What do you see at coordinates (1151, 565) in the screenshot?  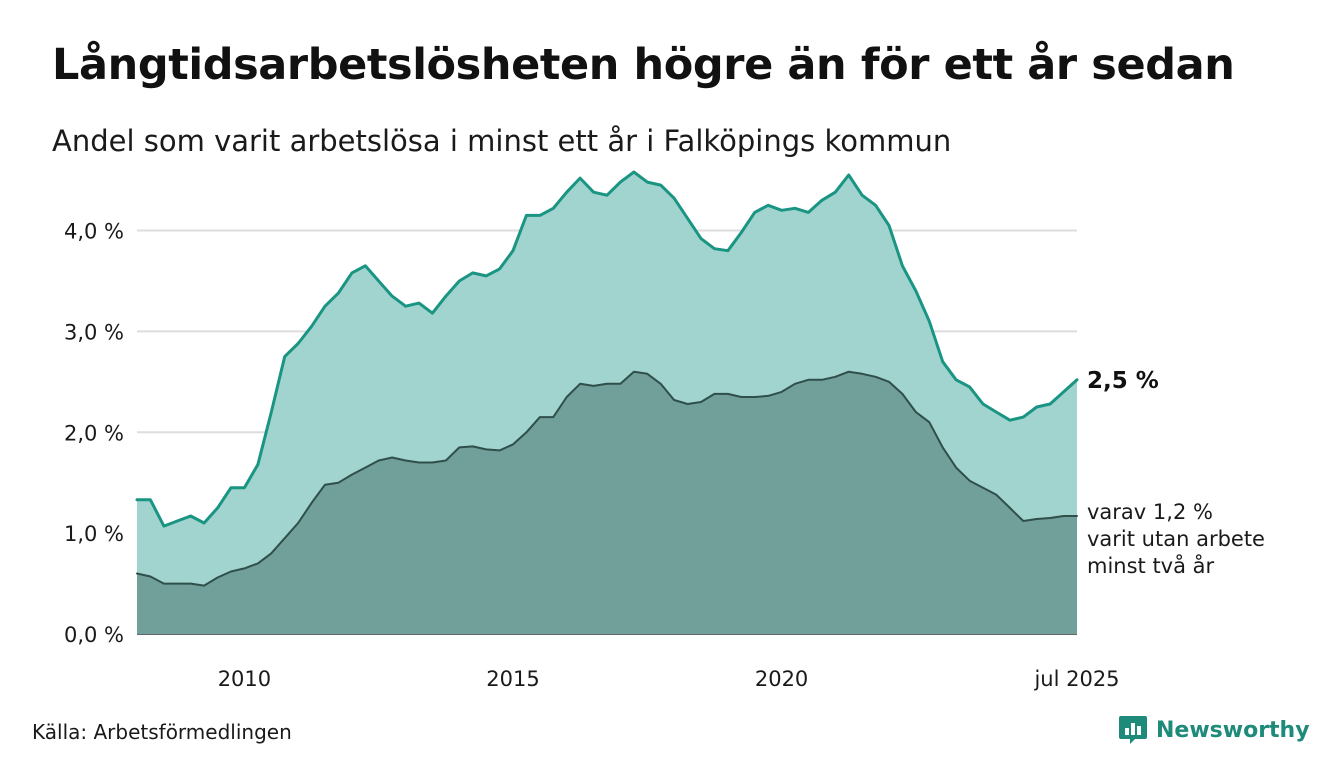 I see `lower-end-label-line: minst två år` at bounding box center [1151, 565].